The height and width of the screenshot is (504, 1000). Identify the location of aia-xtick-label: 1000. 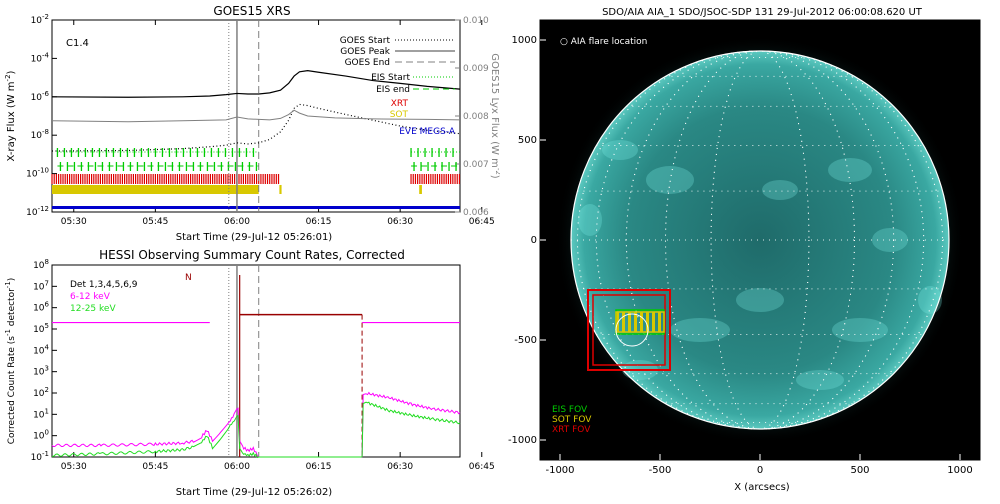
(959, 470).